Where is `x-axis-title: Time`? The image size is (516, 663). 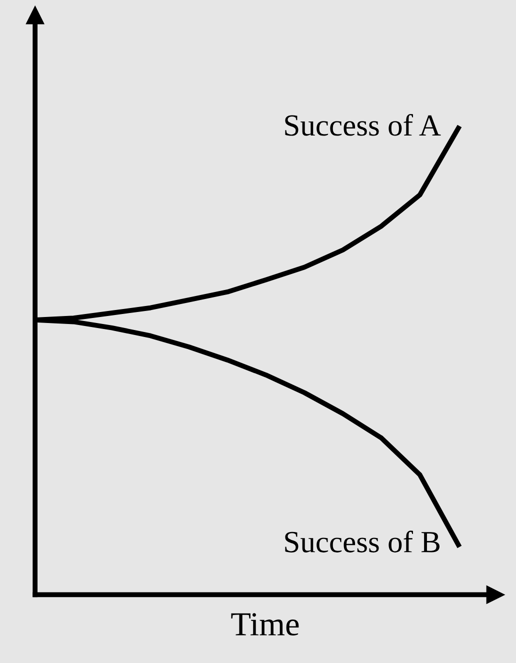 x-axis-title: Time is located at coordinates (265, 624).